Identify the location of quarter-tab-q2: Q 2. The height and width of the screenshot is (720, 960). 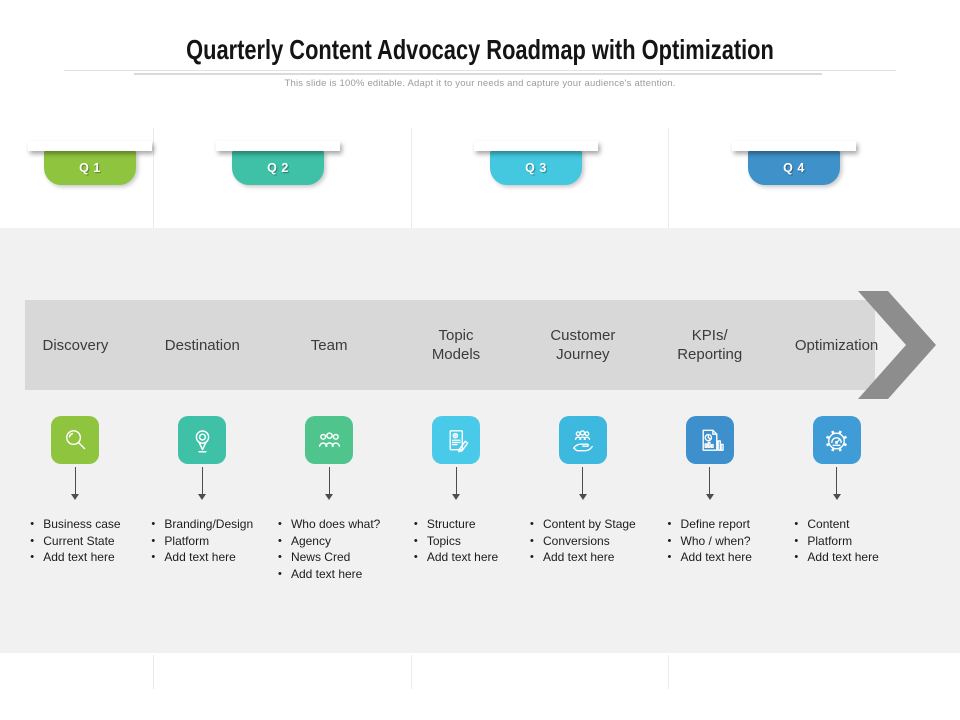
(278, 164).